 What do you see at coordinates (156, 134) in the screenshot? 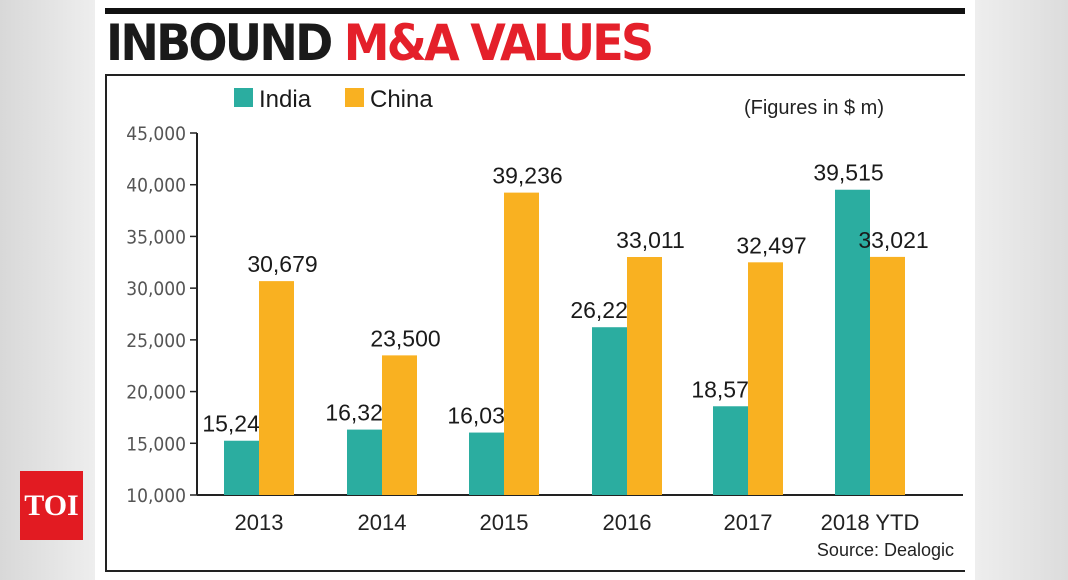
I see `y-tick-label: 45,000` at bounding box center [156, 134].